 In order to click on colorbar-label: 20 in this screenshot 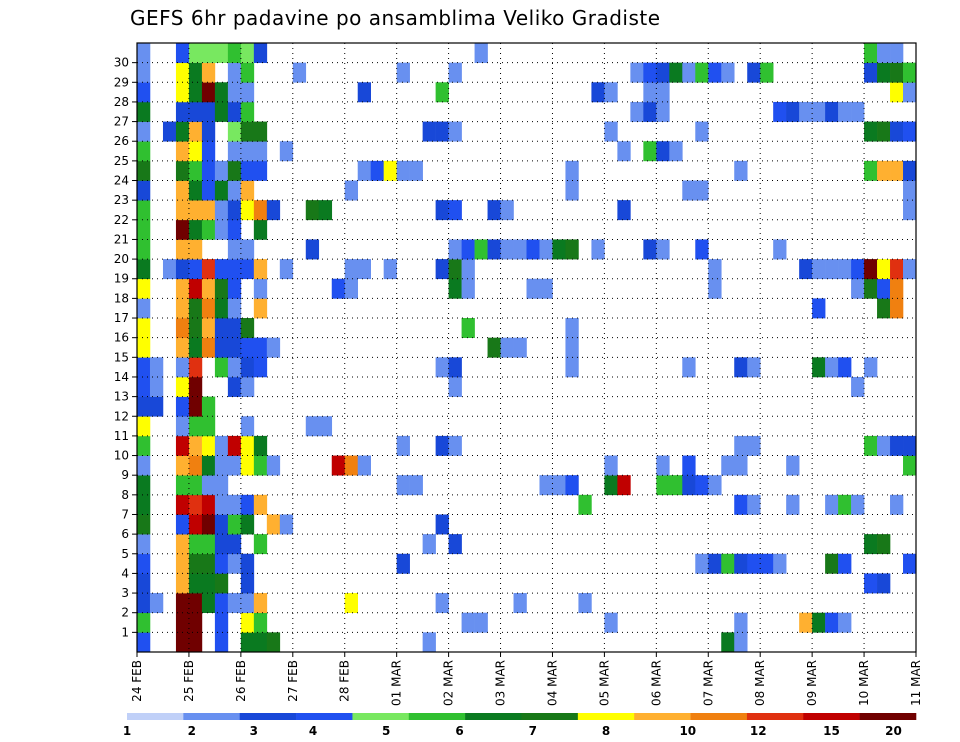, I will do `click(893, 731)`.